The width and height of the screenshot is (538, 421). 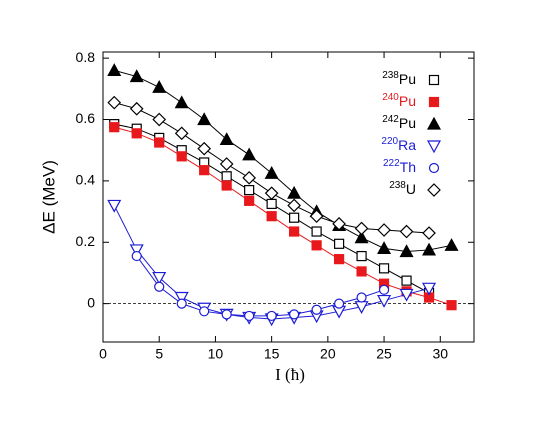 I want to click on x-tick-label: 5, so click(x=159, y=354).